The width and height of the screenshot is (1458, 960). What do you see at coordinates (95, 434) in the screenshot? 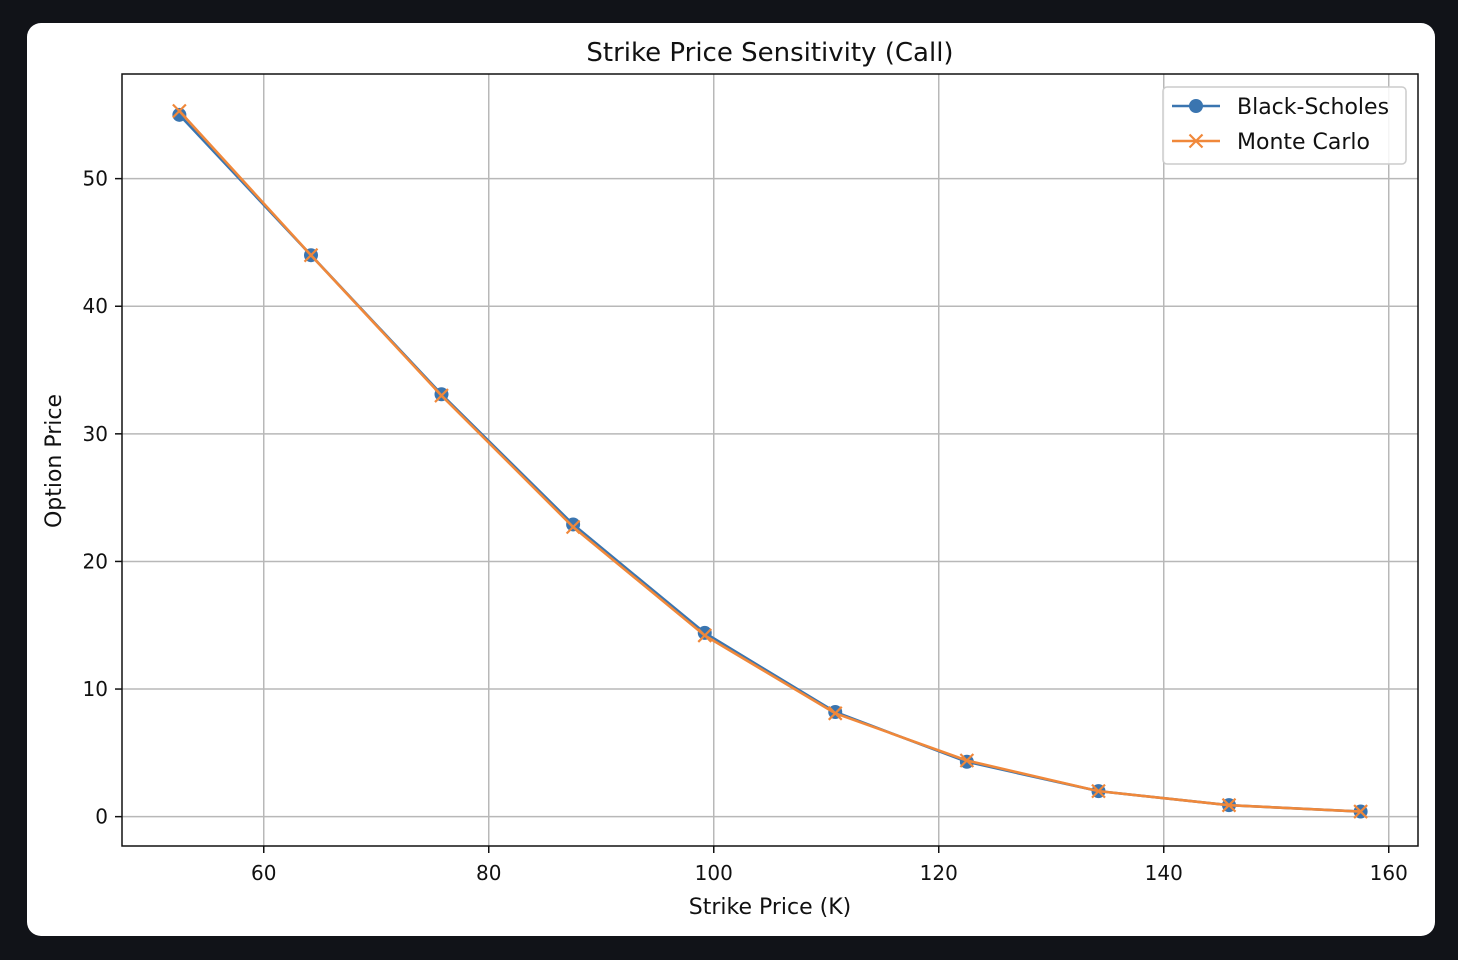
I see `y-tick-label: 30` at bounding box center [95, 434].